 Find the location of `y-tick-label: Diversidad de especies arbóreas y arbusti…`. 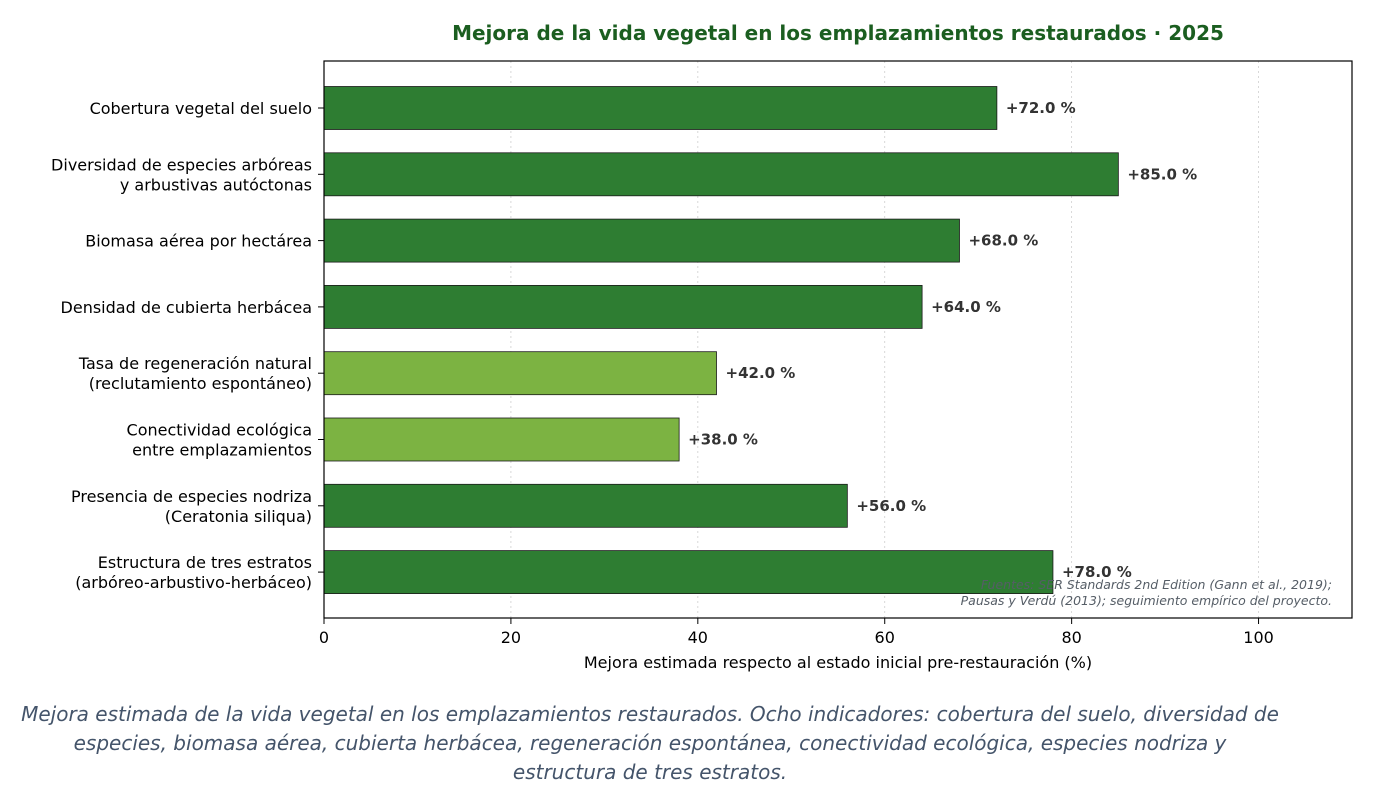

y-tick-label: Diversidad de especies arbóreas y arbusti… is located at coordinates (181, 174).